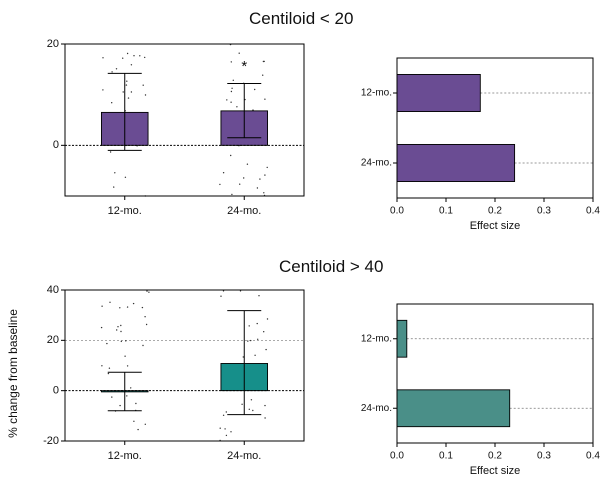 Image resolution: width=605 pixels, height=487 pixels. I want to click on x-axis-label: Effect size, so click(495, 471).